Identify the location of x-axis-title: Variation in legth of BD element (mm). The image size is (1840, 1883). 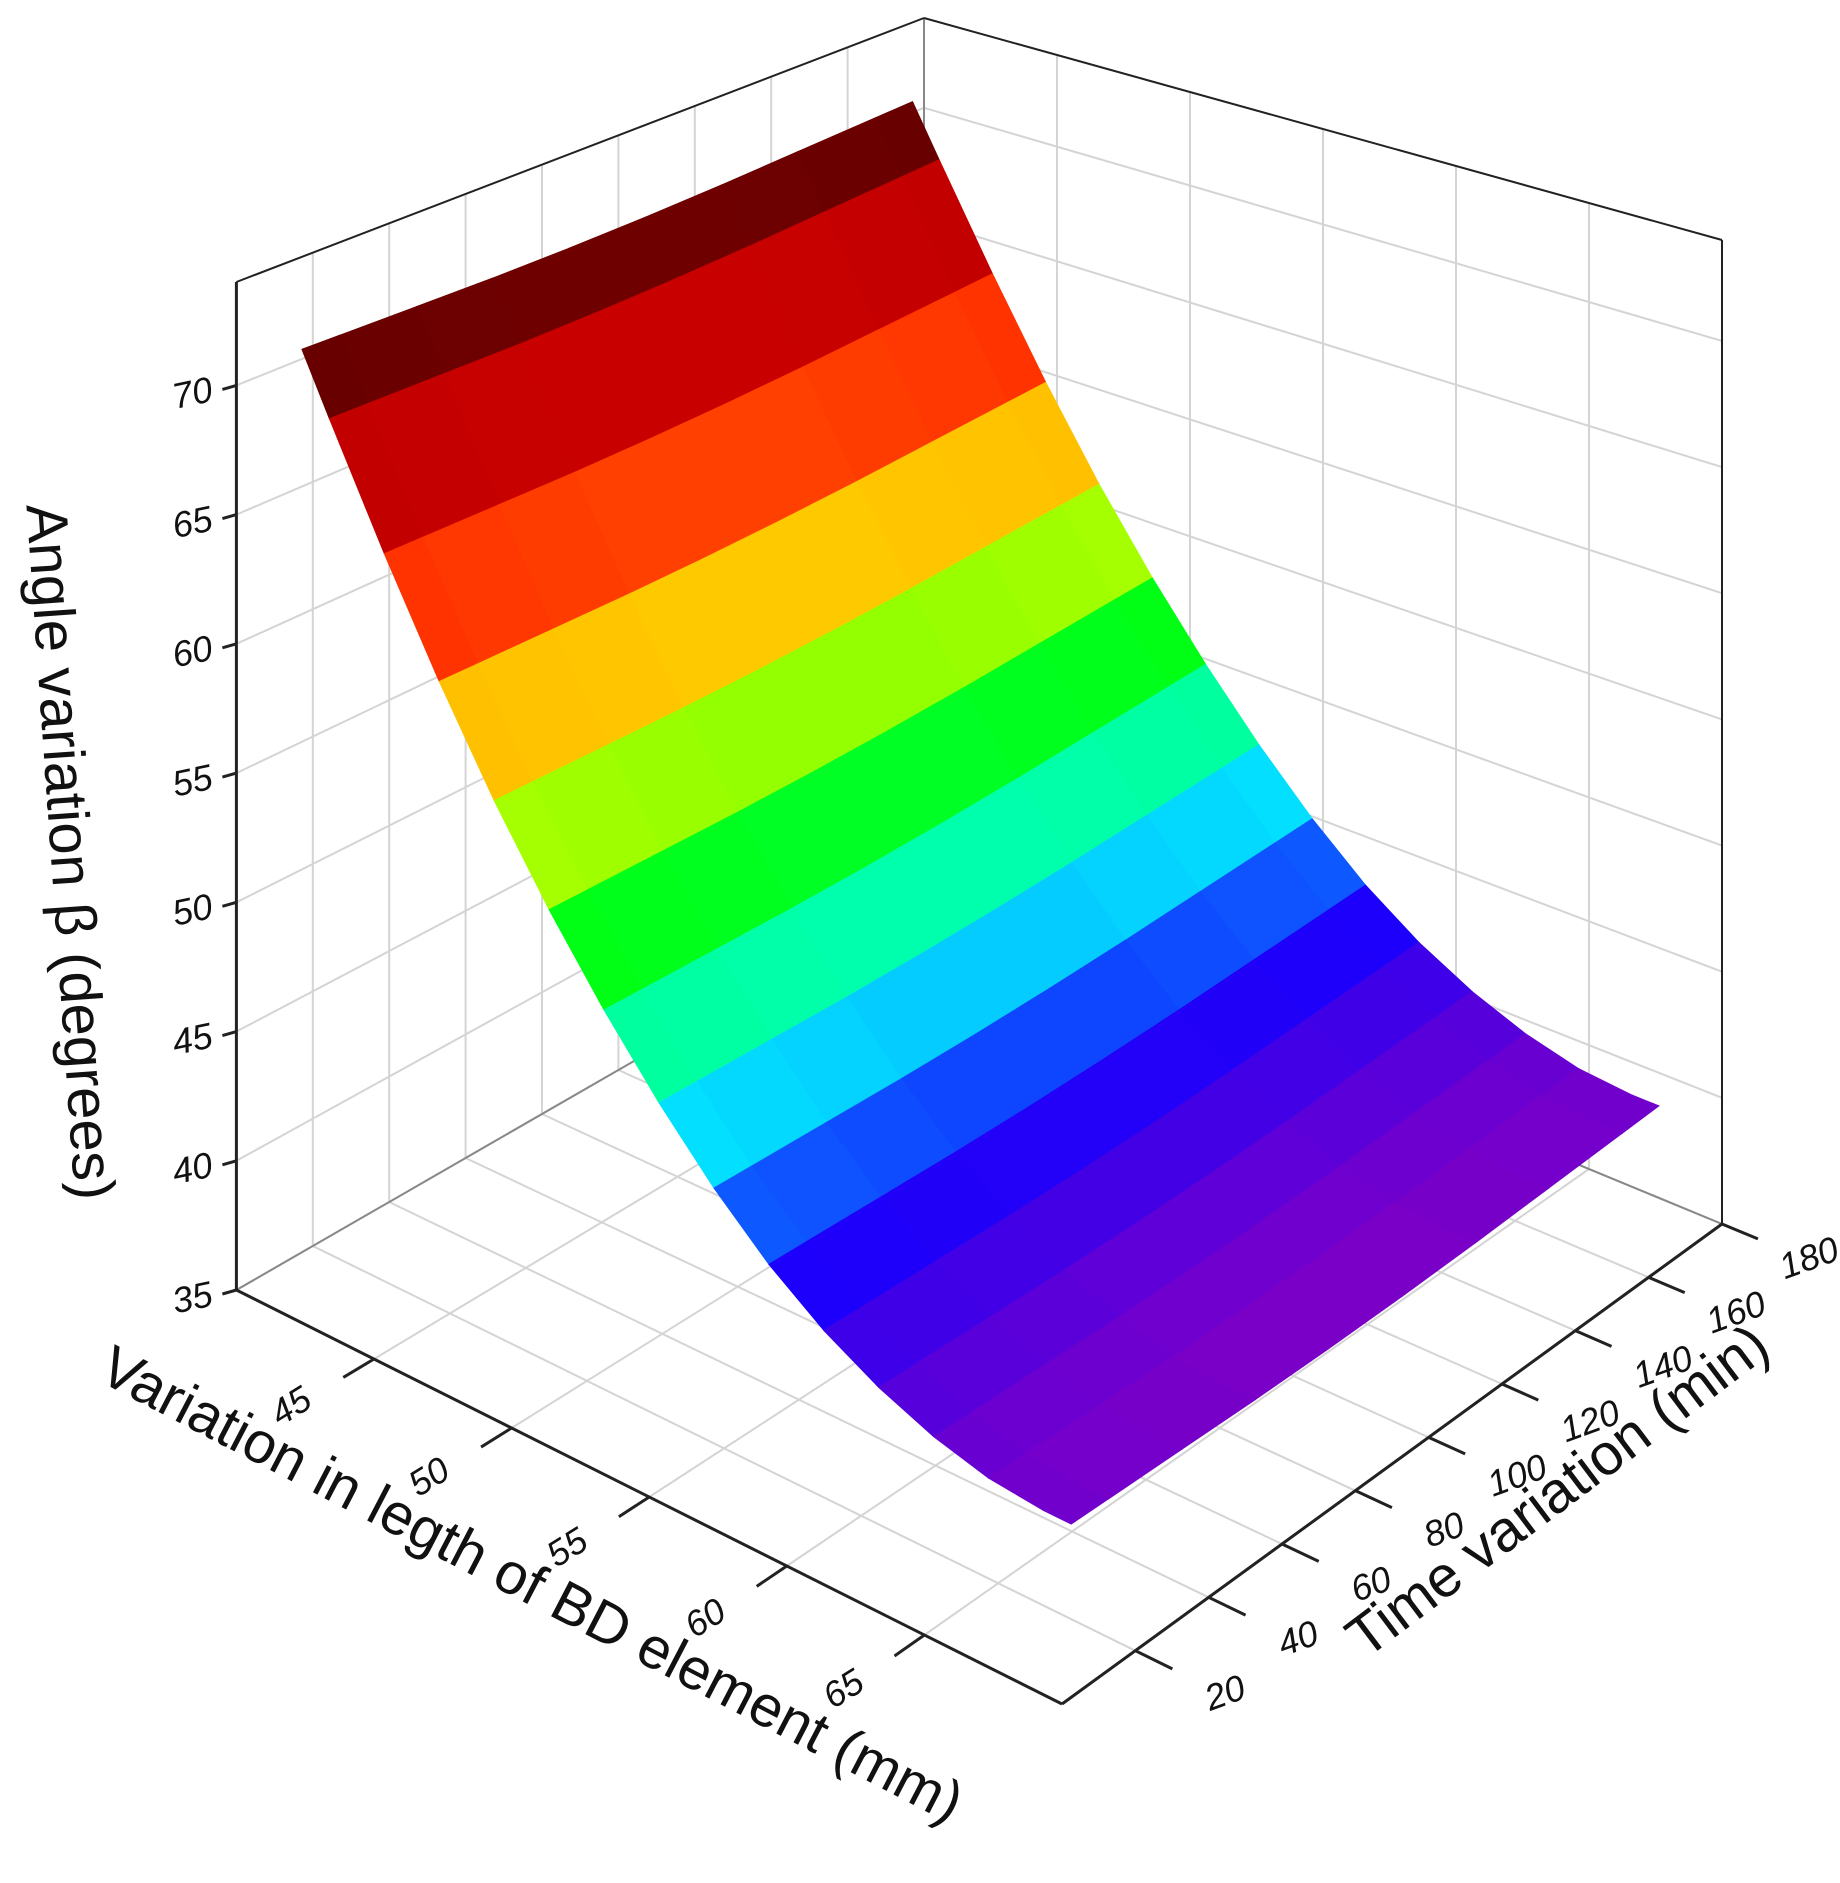
(532, 1584).